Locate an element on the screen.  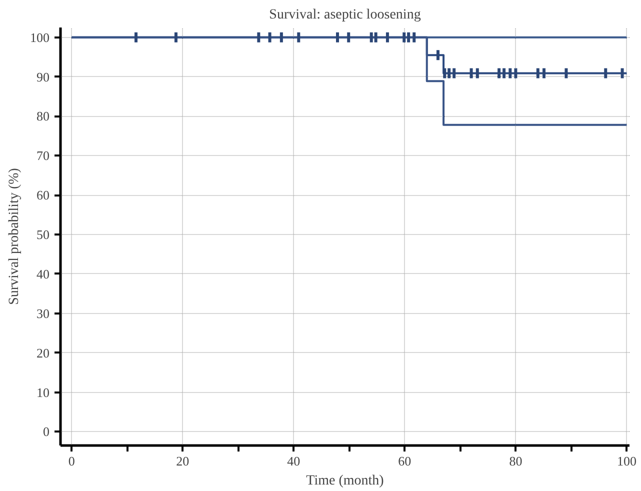
chart-title: Survival: aseptic loosening is located at coordinates (345, 15).